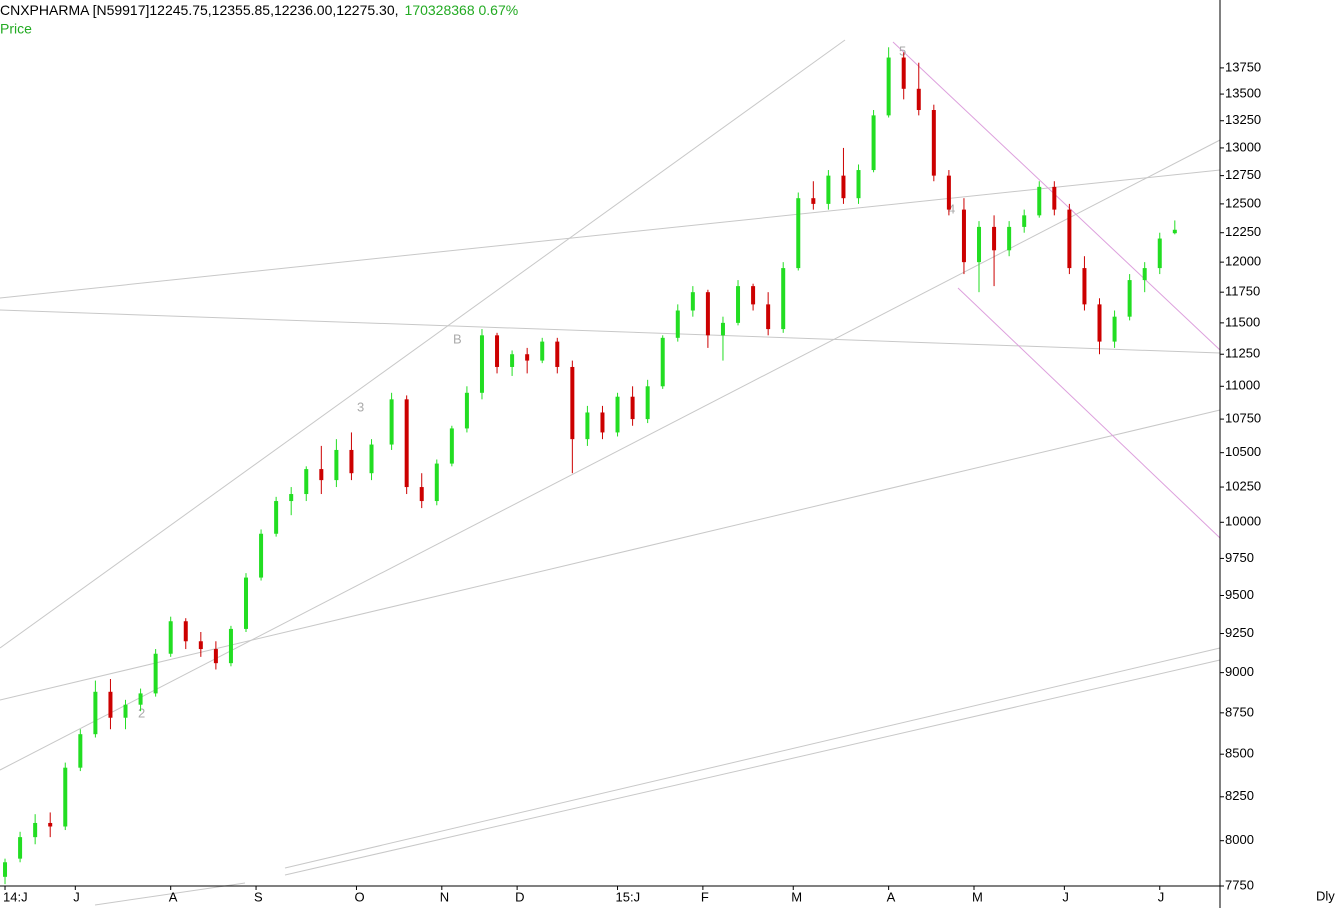 The width and height of the screenshot is (1339, 908). Describe the element at coordinates (902, 50) in the screenshot. I see `wave-label: 5` at that location.